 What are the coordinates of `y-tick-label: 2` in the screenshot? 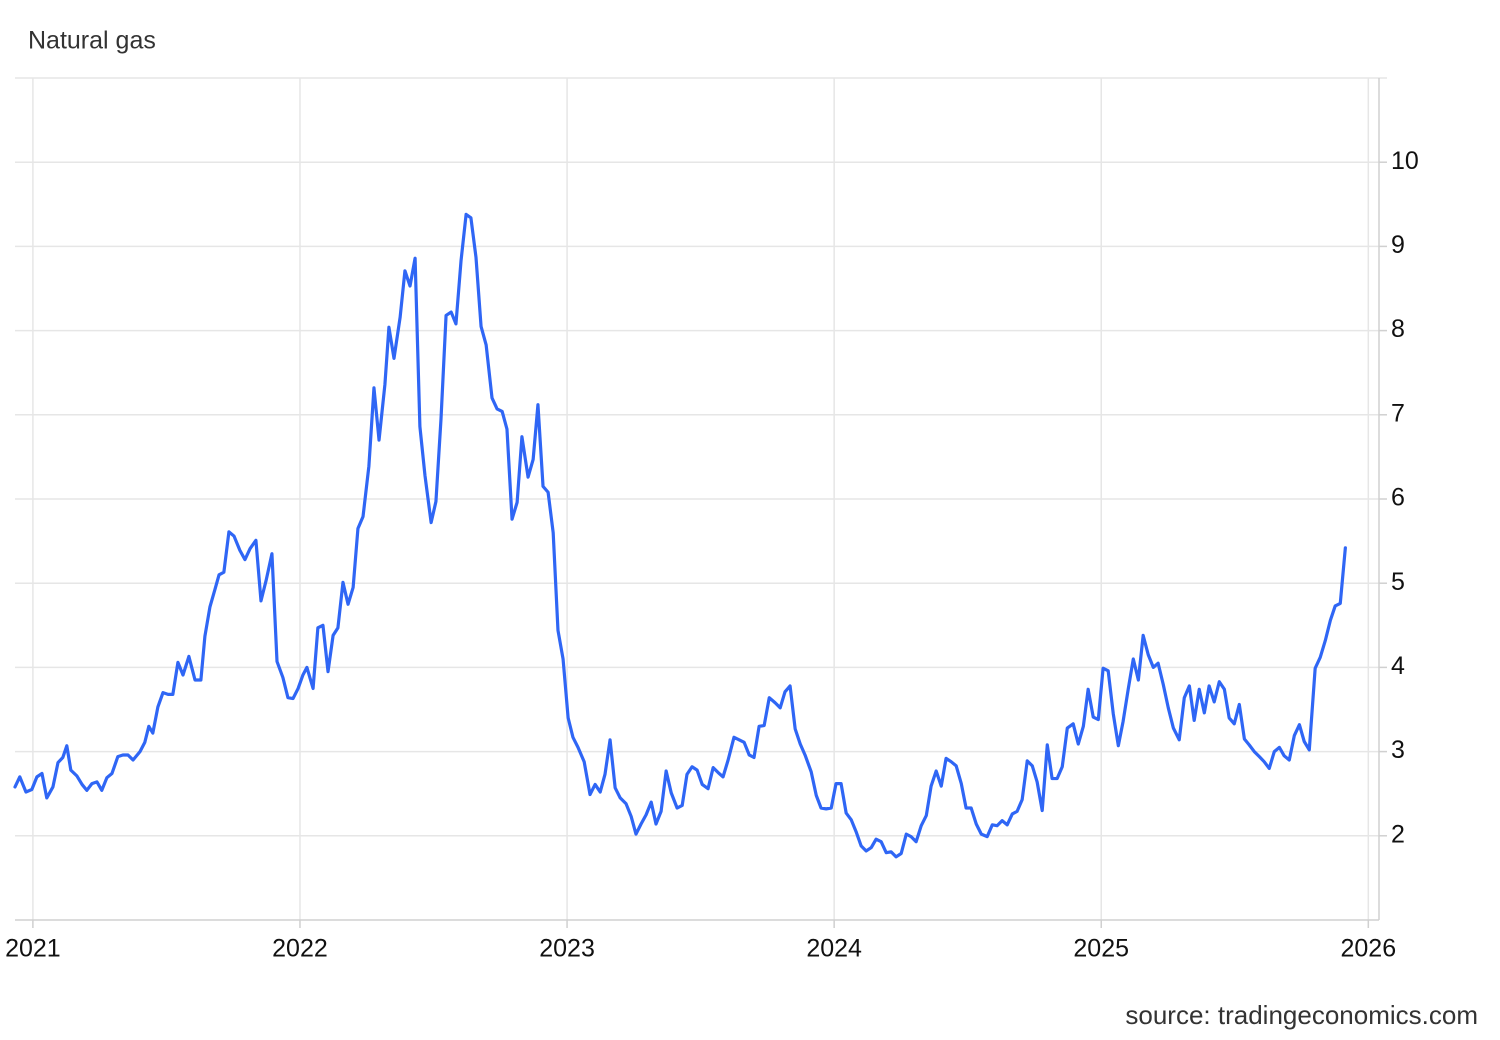 It's located at (1398, 834).